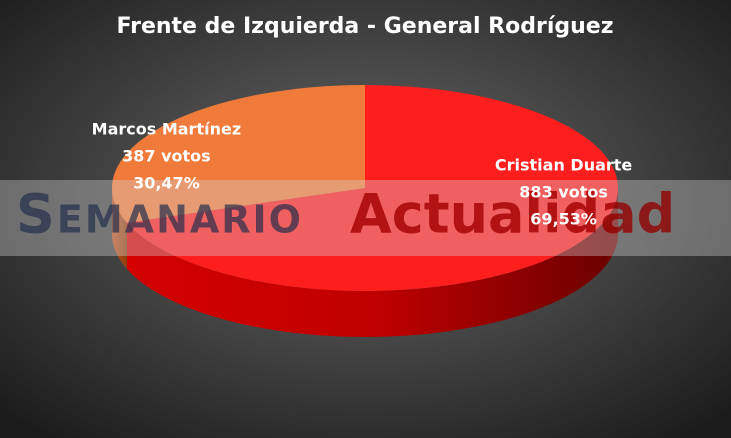  Describe the element at coordinates (239, 154) in the screenshot. I see `slice` at that location.